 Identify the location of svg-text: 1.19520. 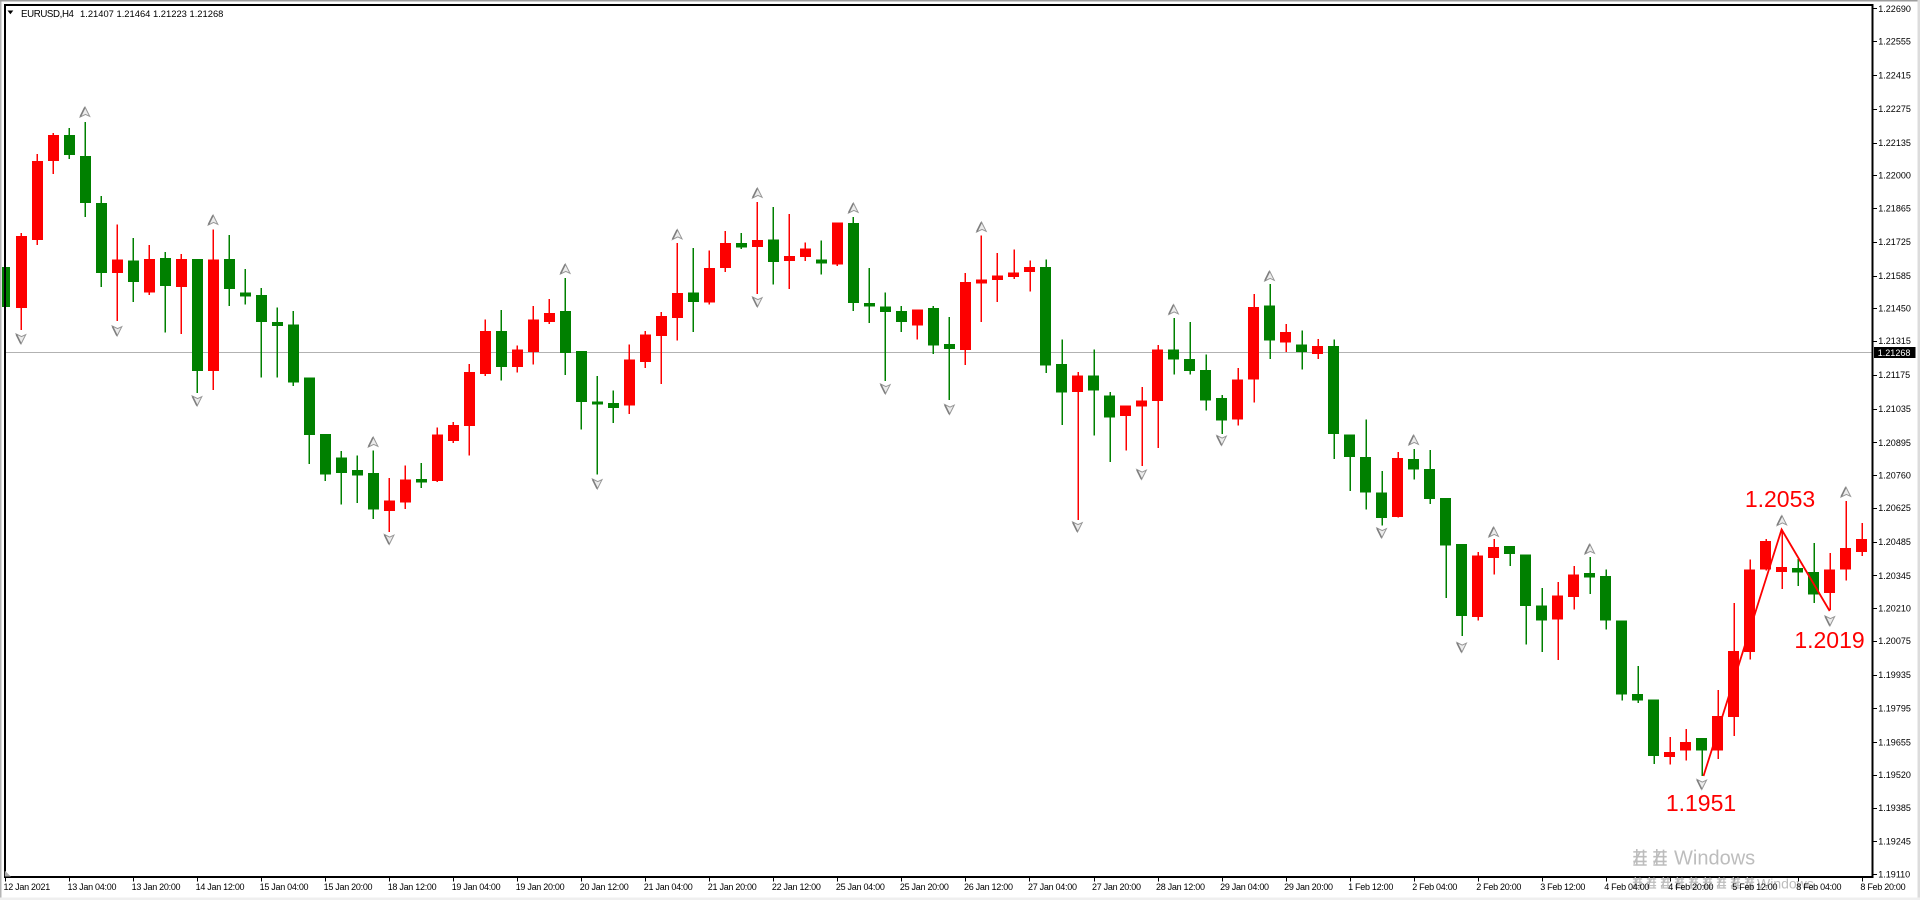
(1894, 775).